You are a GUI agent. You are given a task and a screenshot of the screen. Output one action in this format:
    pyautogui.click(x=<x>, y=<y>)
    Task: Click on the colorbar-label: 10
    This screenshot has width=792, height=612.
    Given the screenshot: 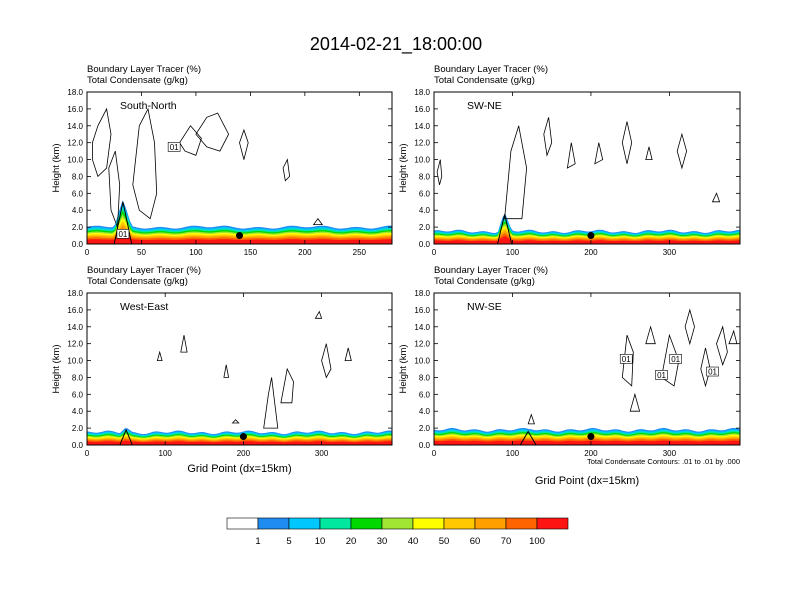 What is the action you would take?
    pyautogui.click(x=320, y=541)
    